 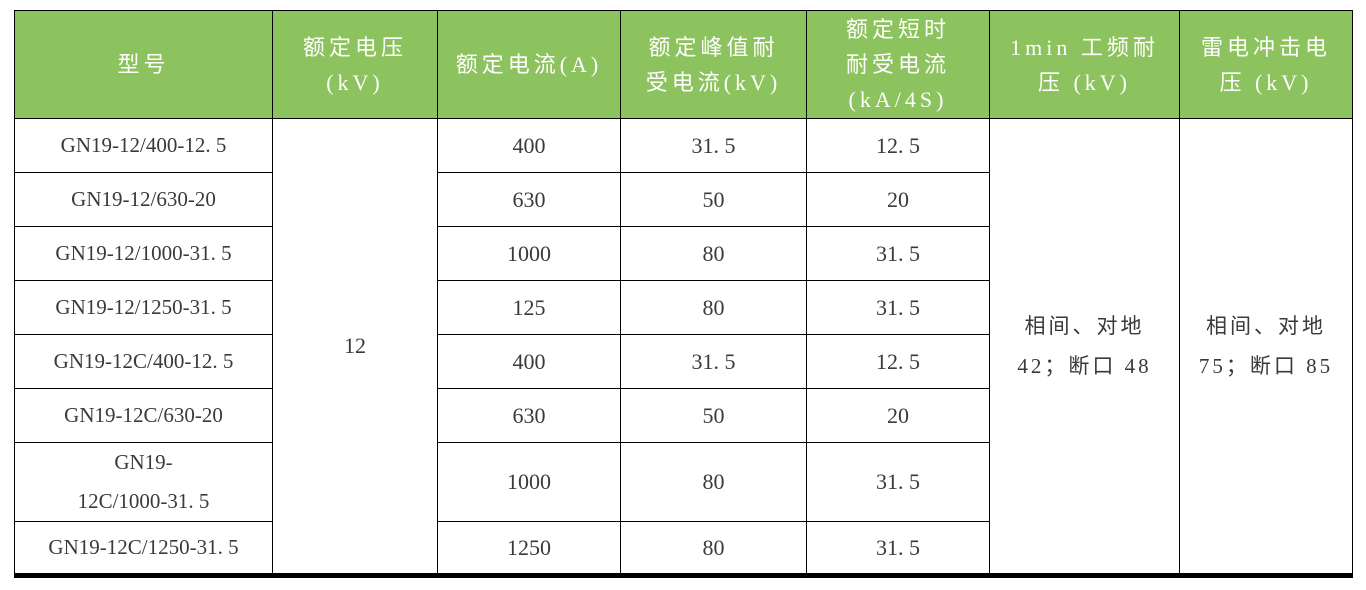 I want to click on table-row: GN19-12C/400-12. 5 400 31. 5 12. 5, so click(x=683, y=361).